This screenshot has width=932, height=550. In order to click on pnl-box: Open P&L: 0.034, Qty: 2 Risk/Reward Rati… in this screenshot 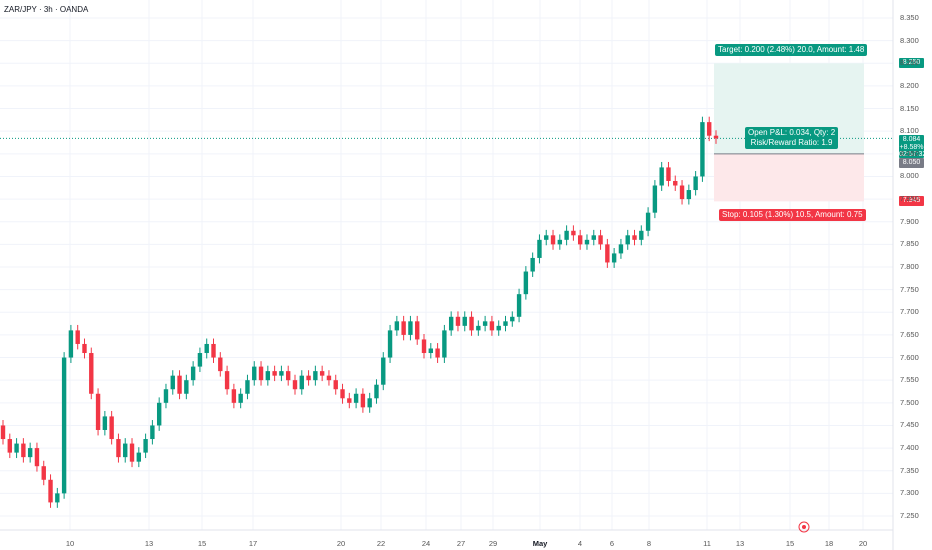, I will do `click(792, 138)`.